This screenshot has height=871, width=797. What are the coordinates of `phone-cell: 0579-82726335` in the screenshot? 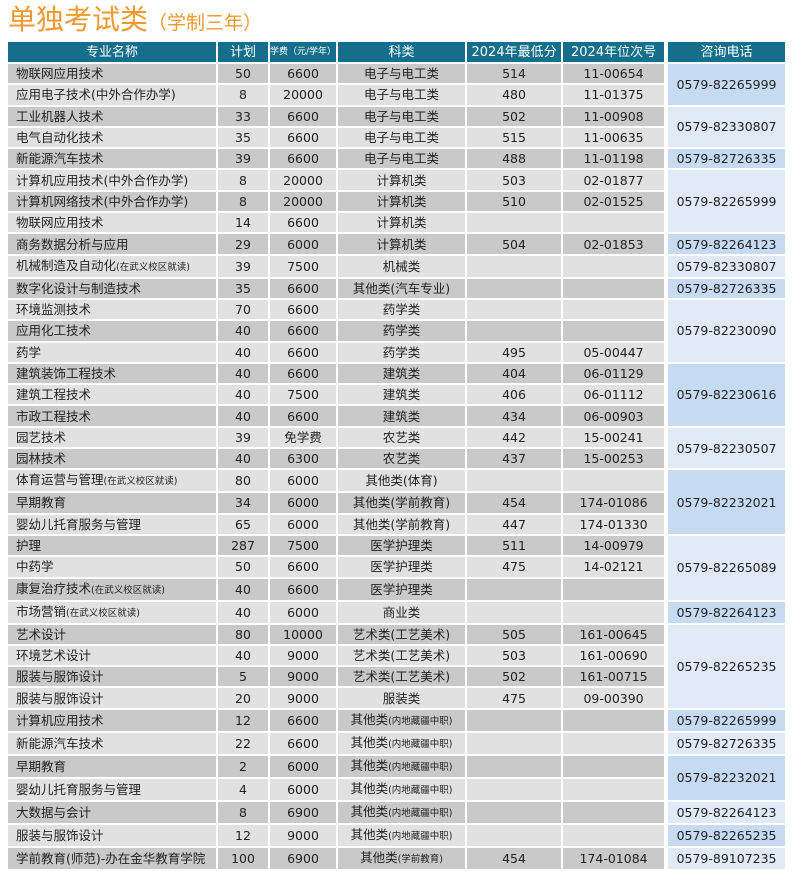 It's located at (727, 743).